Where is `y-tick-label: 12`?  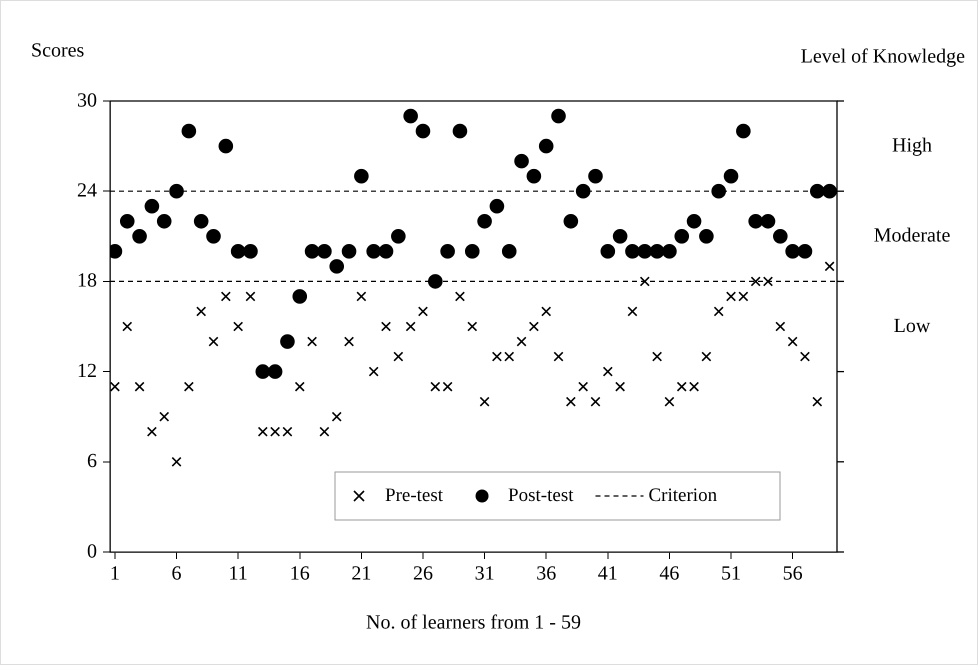
y-tick-label: 12 is located at coordinates (87, 371).